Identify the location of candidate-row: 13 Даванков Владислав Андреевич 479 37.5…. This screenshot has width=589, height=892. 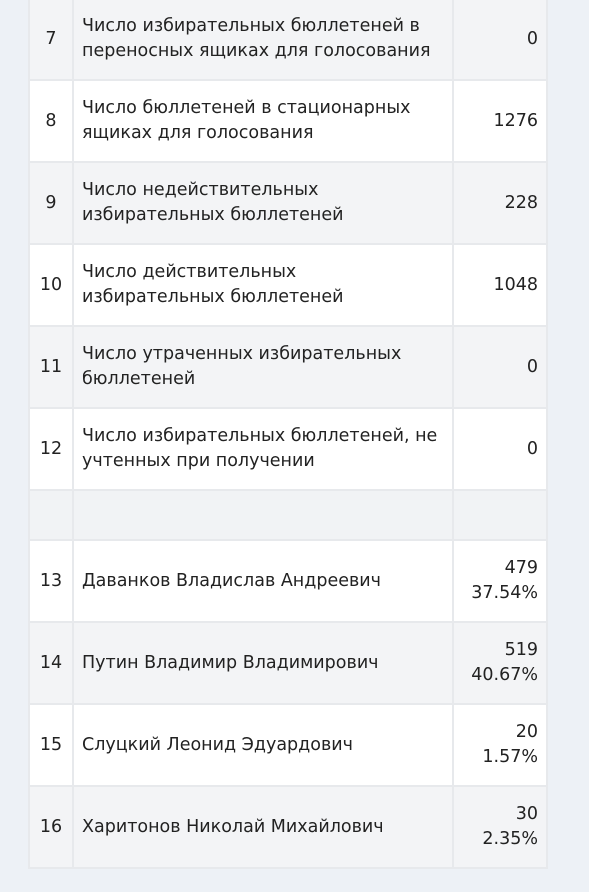
(288, 581).